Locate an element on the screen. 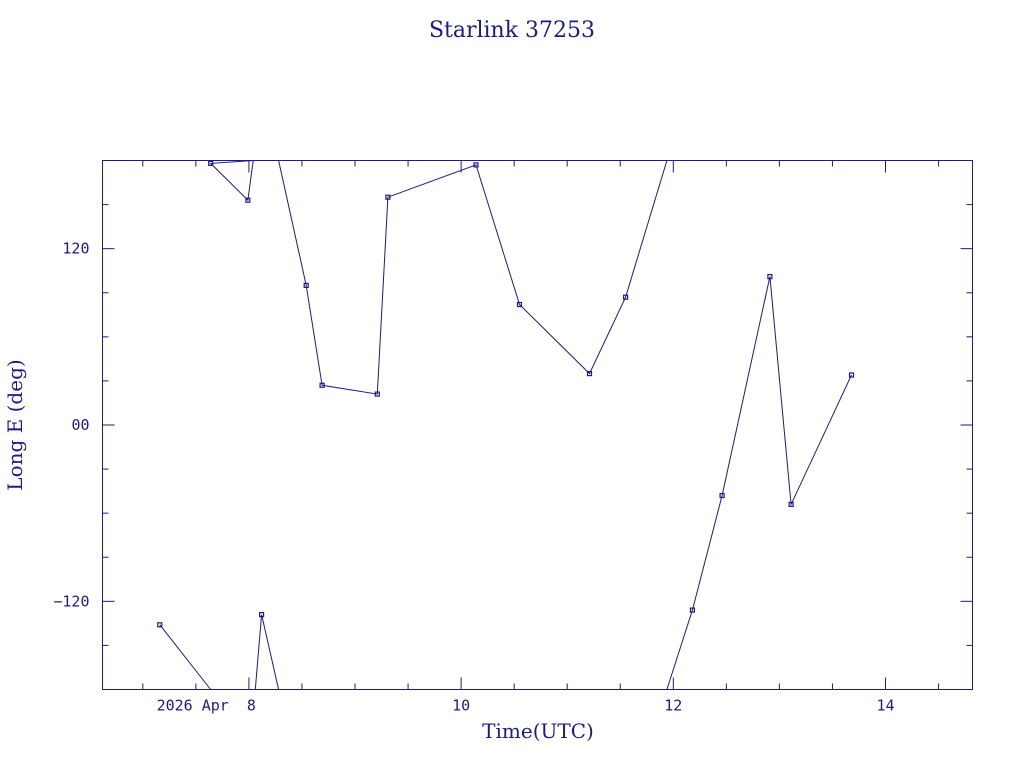 The width and height of the screenshot is (1024, 768). chart-title: Starlink 37253 is located at coordinates (512, 30).